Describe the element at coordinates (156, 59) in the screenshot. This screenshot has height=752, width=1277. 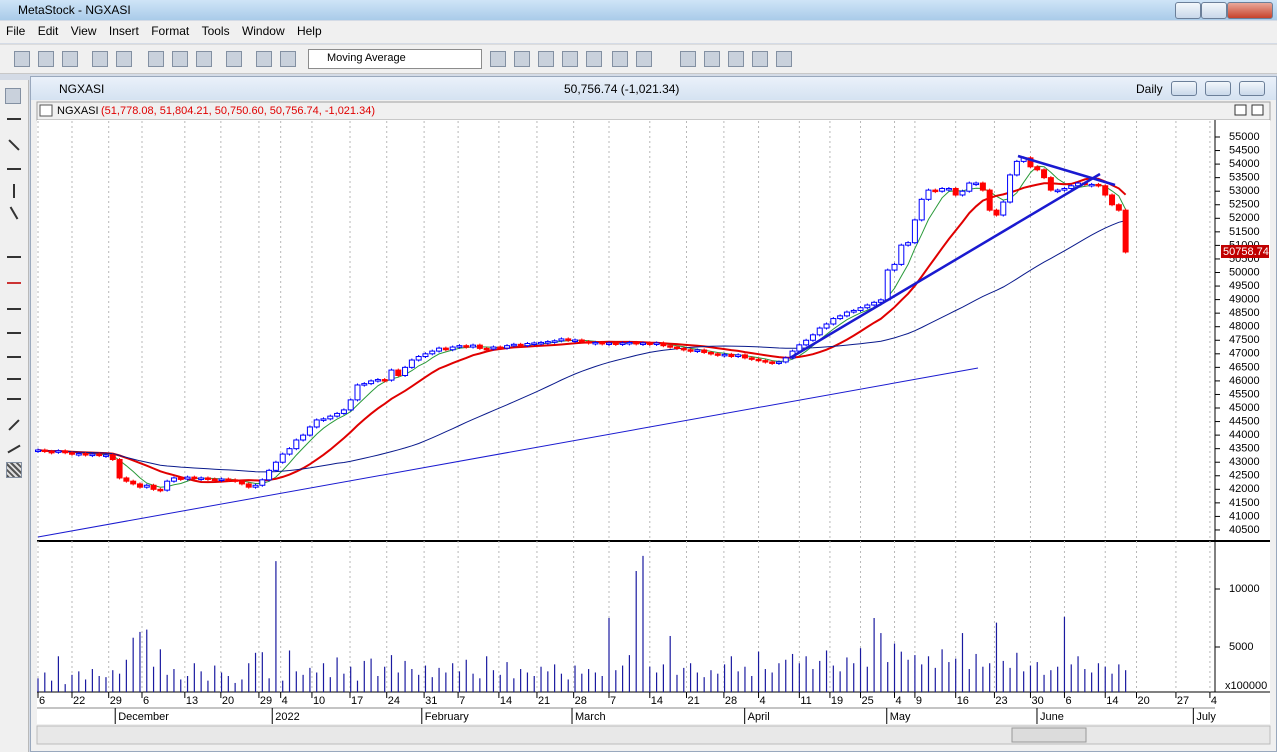
I see `cut-button` at that location.